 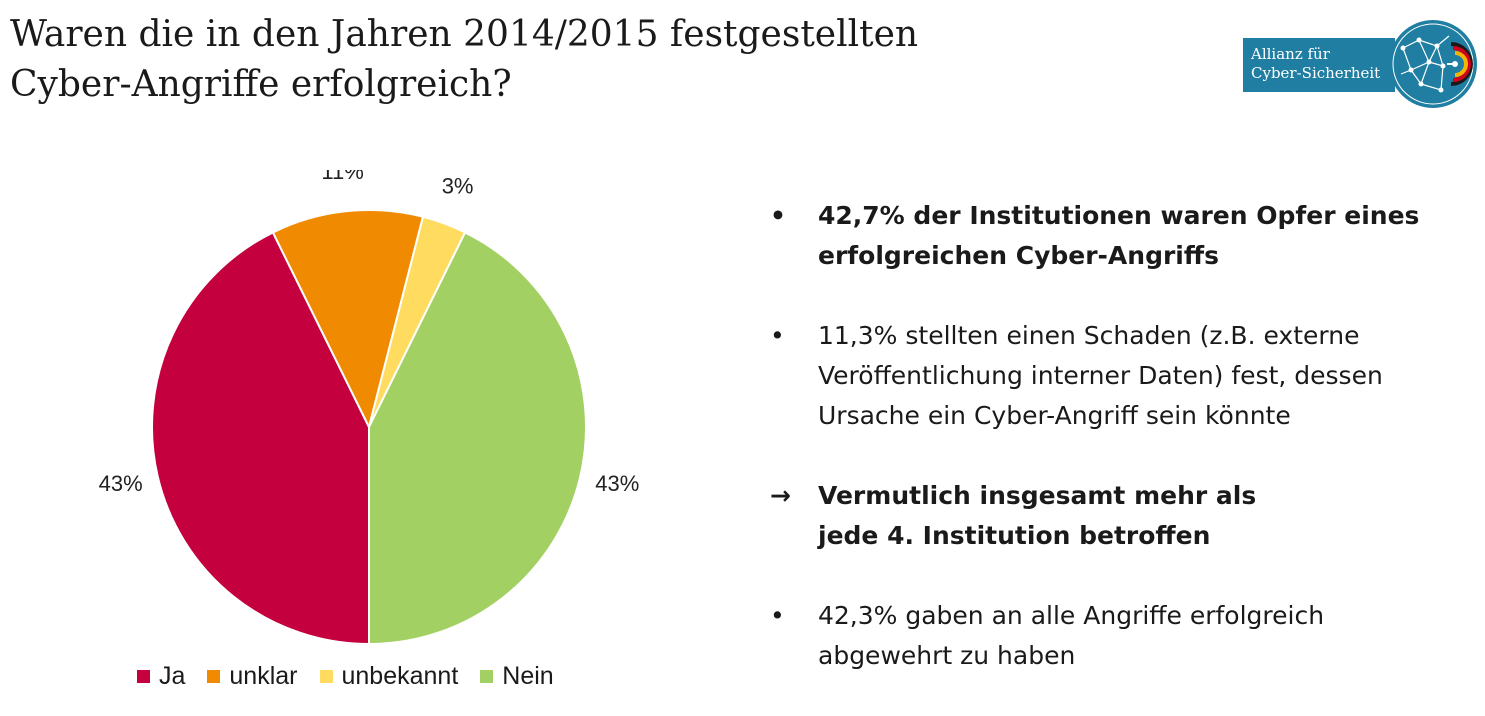 What do you see at coordinates (487, 676) in the screenshot?
I see `legend-swatch-nein` at bounding box center [487, 676].